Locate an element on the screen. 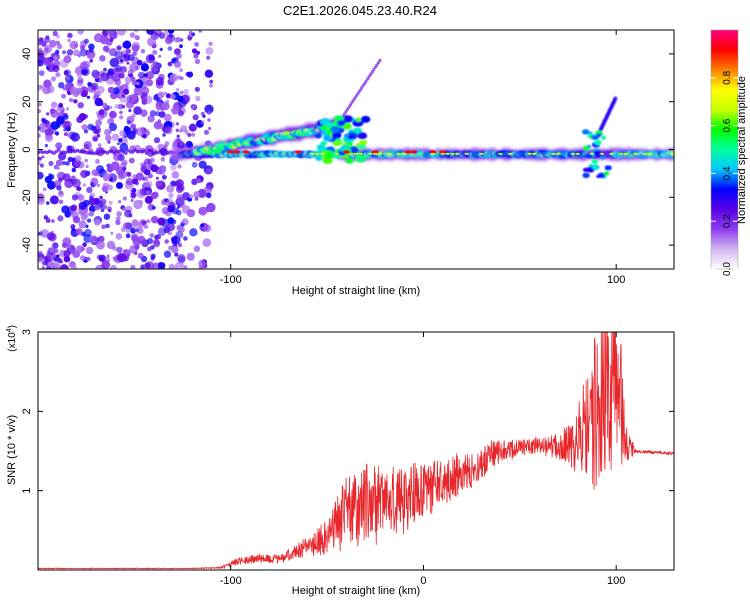 Image resolution: width=750 pixels, height=600 pixels. colorbar-tick-label: 0.6 is located at coordinates (727, 125).